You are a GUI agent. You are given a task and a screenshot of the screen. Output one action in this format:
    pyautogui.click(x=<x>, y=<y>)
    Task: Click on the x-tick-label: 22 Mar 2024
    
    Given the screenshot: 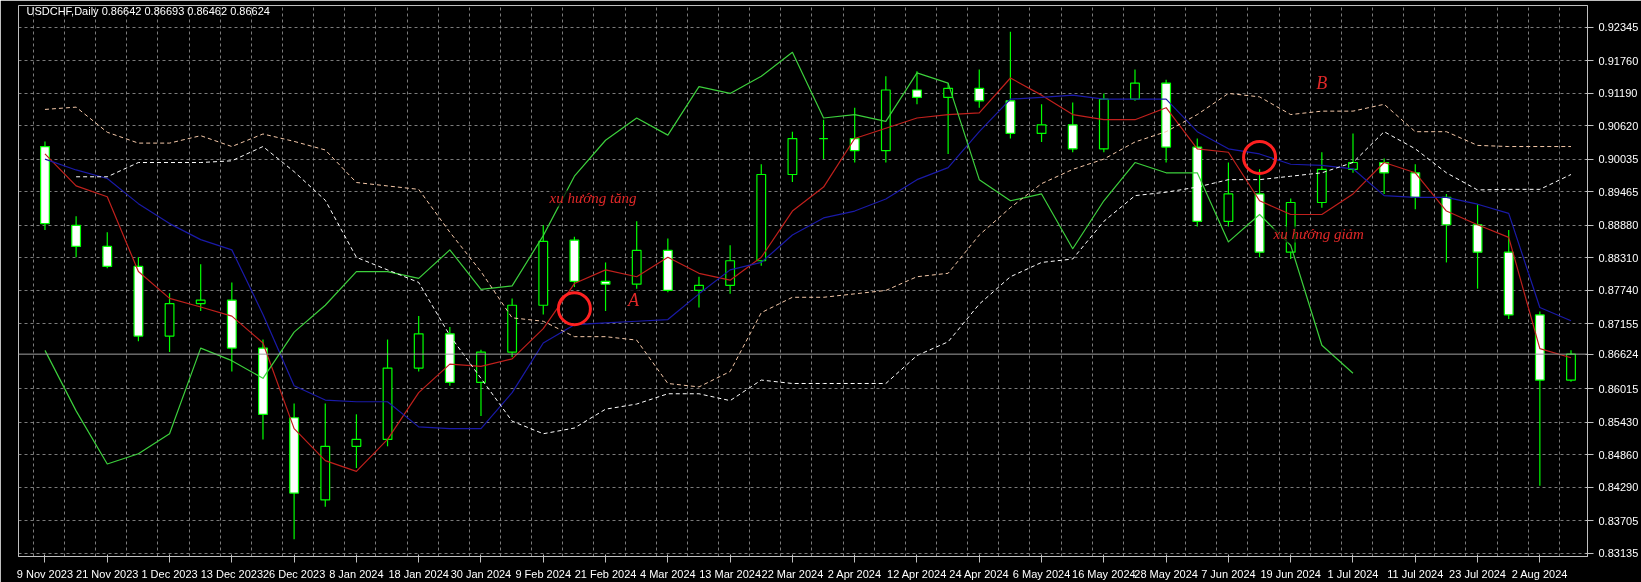 What is the action you would take?
    pyautogui.click(x=792, y=573)
    